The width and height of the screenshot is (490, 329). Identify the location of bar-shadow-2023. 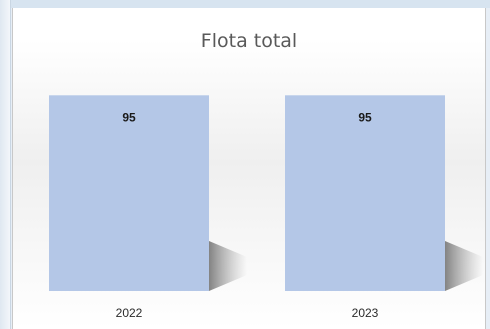
(464, 266).